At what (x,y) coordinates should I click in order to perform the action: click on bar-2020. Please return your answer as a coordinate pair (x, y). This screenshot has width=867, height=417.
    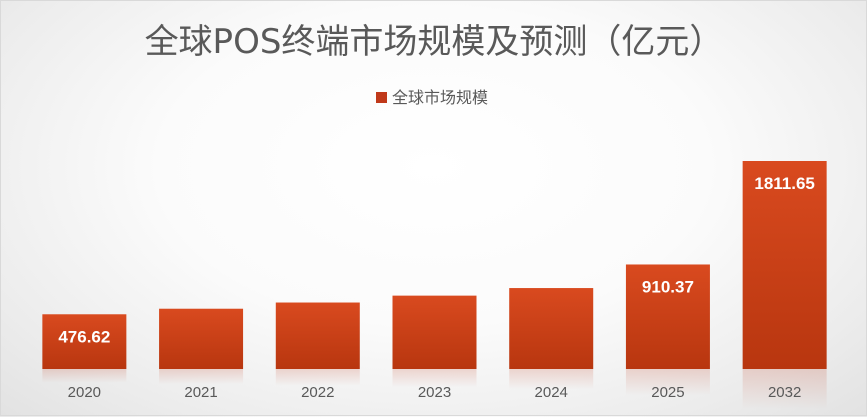
    Looking at the image, I should click on (84, 341).